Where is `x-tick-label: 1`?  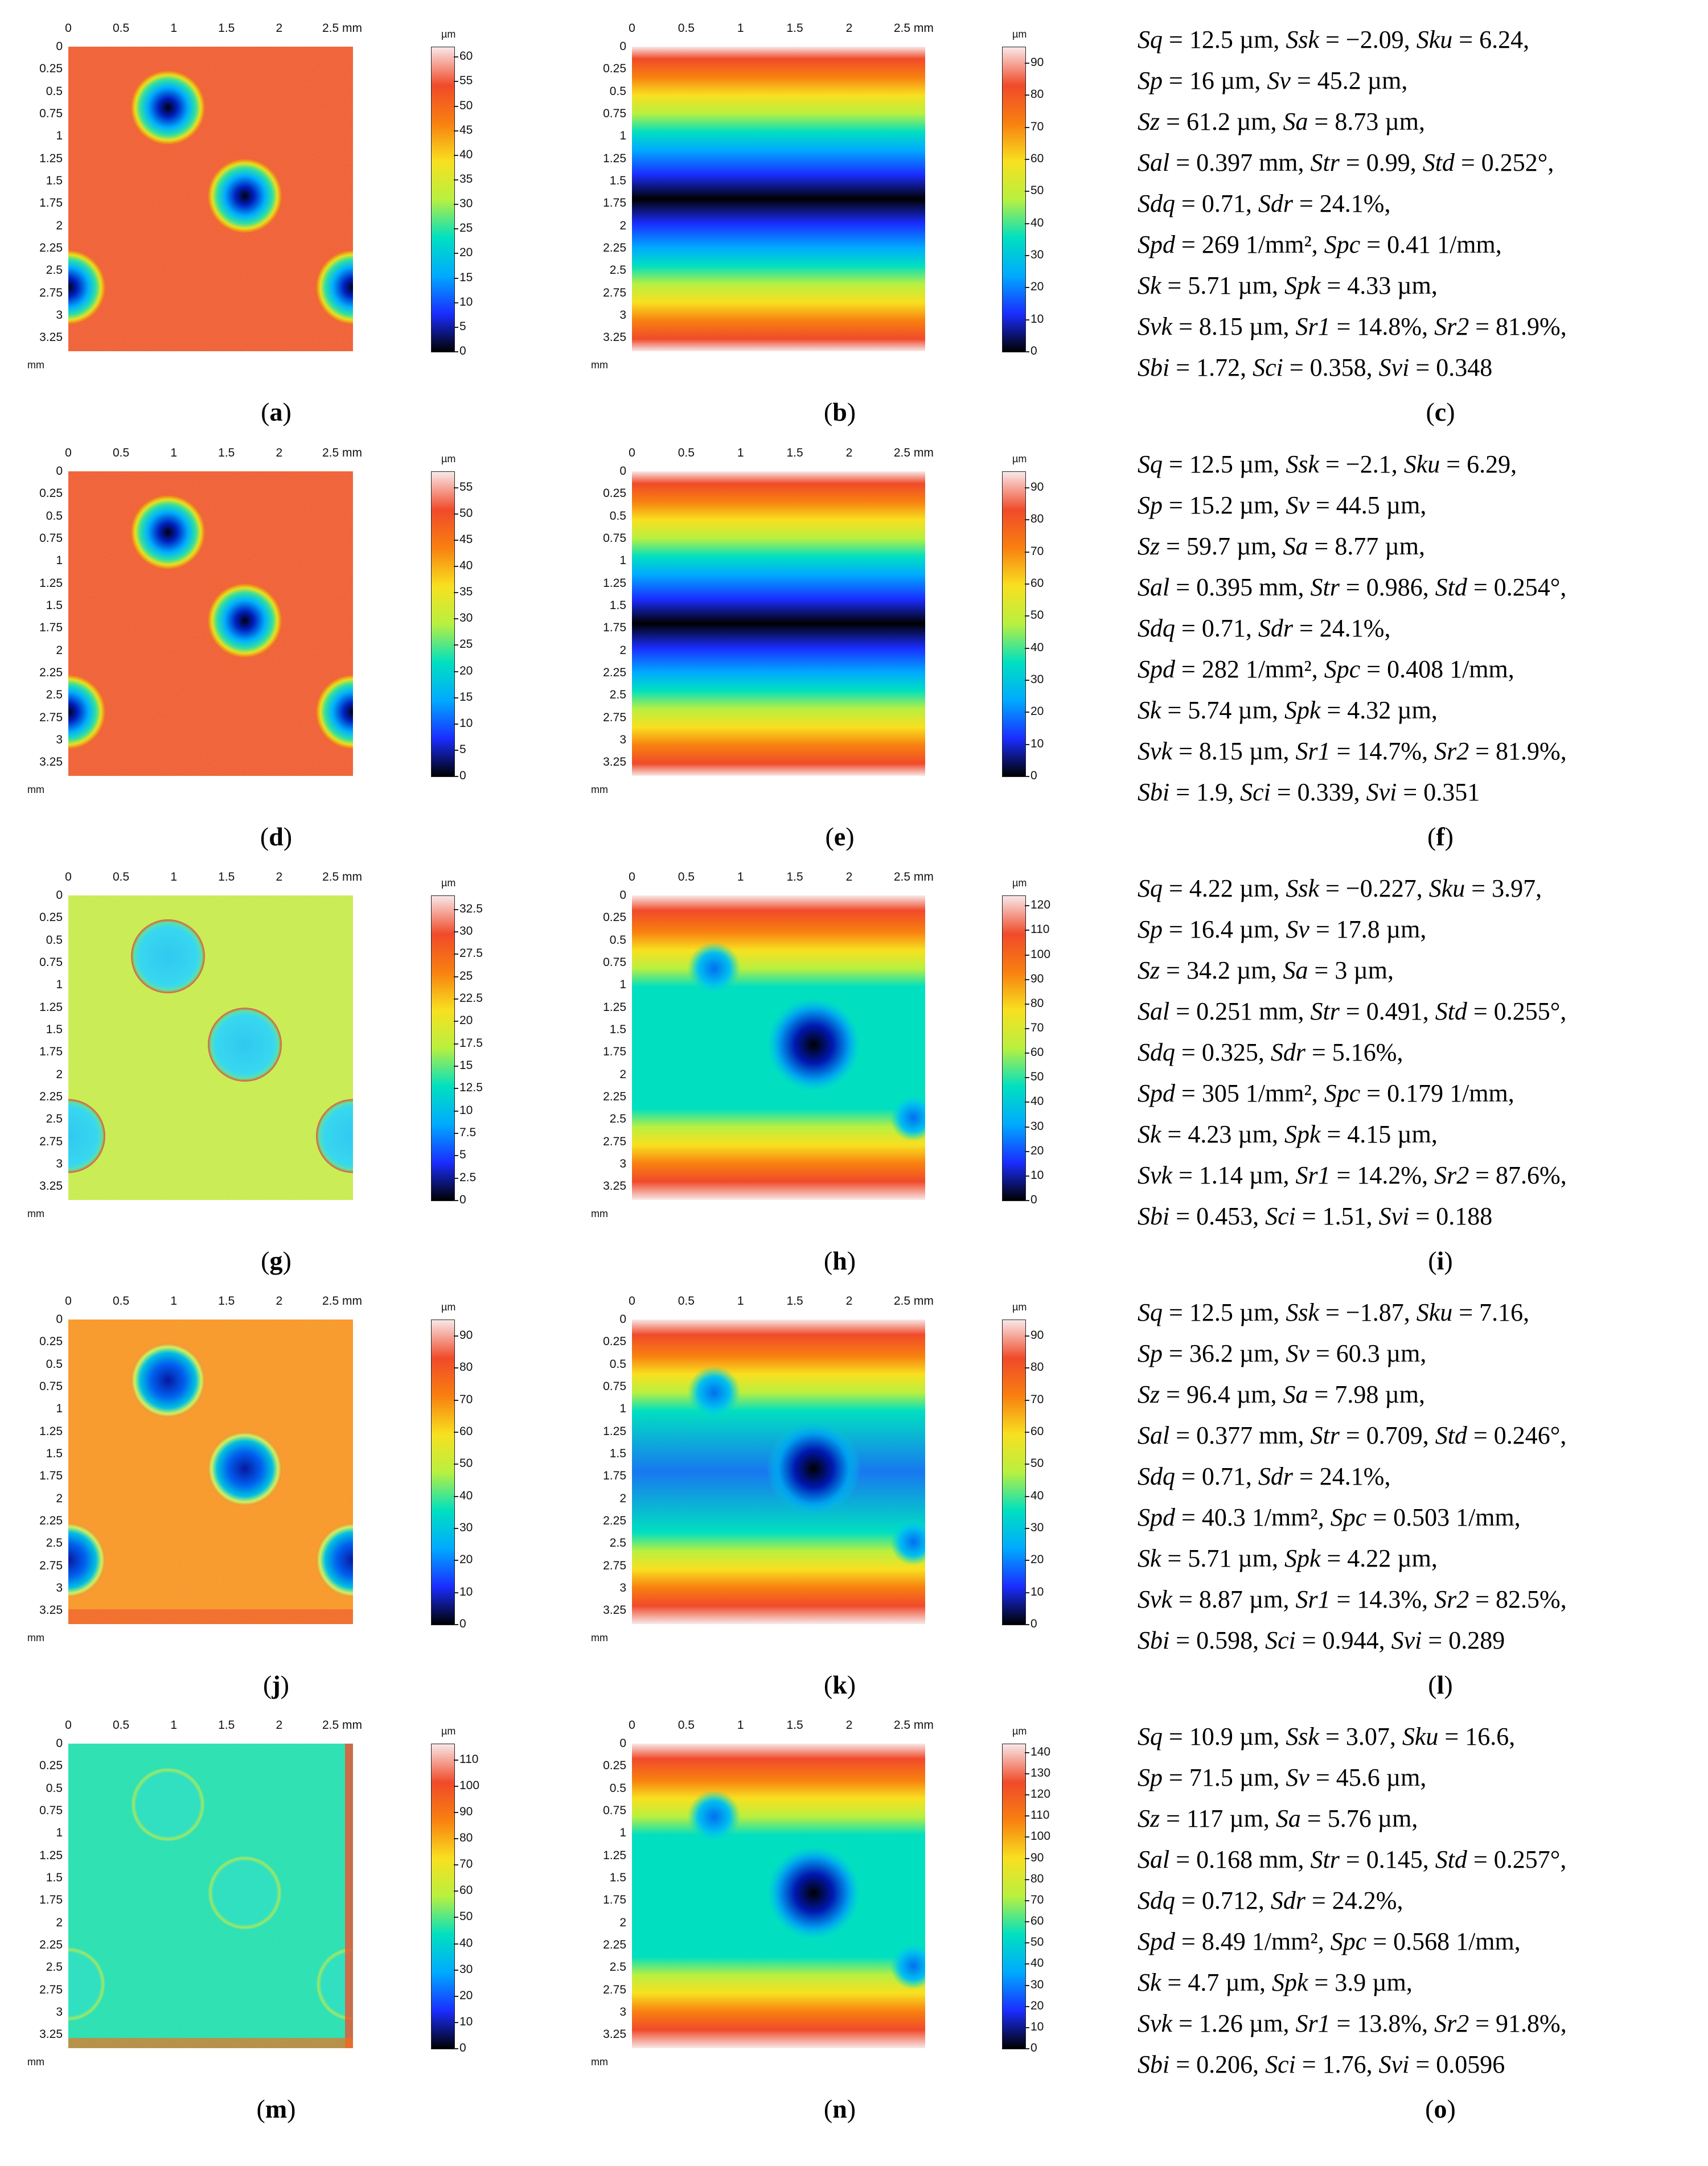 x-tick-label: 1 is located at coordinates (741, 28).